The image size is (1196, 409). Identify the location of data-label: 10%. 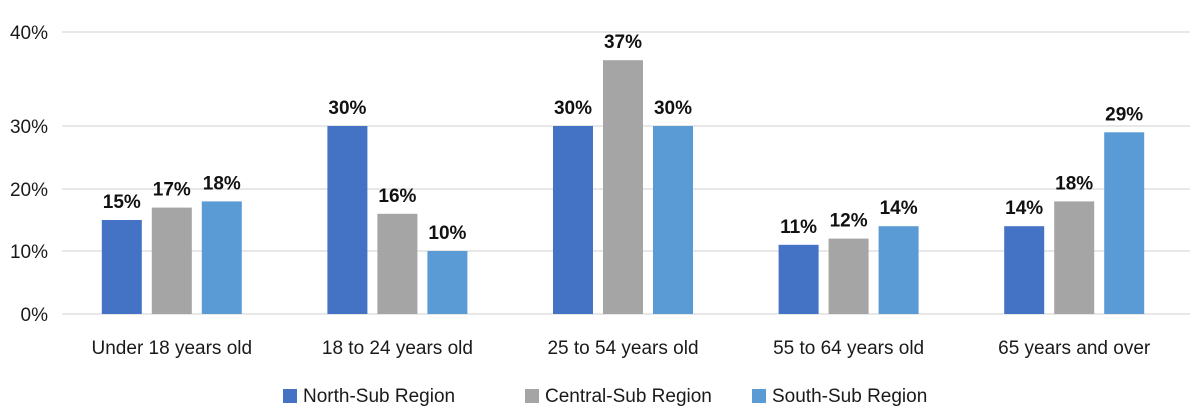
(447, 233).